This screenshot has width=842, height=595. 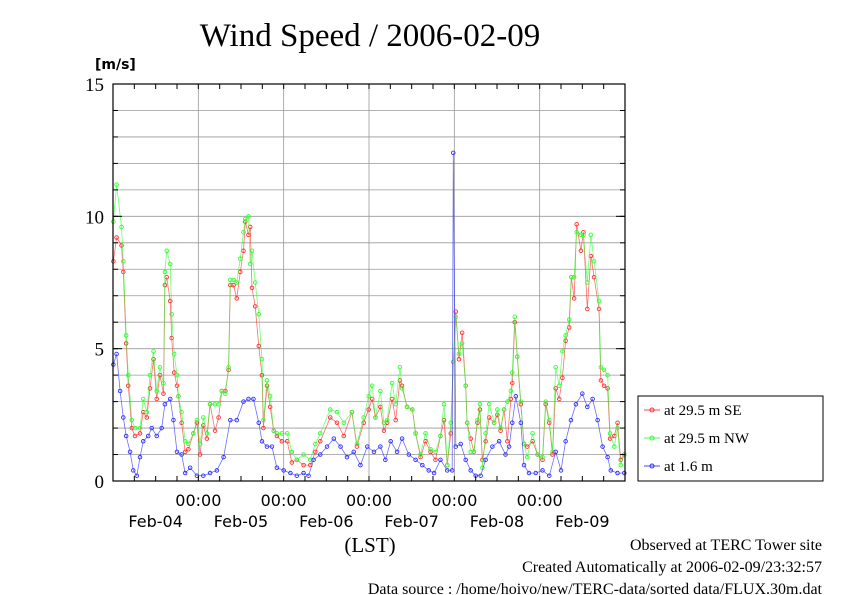 What do you see at coordinates (94, 85) in the screenshot?
I see `y-tick-label: 15` at bounding box center [94, 85].